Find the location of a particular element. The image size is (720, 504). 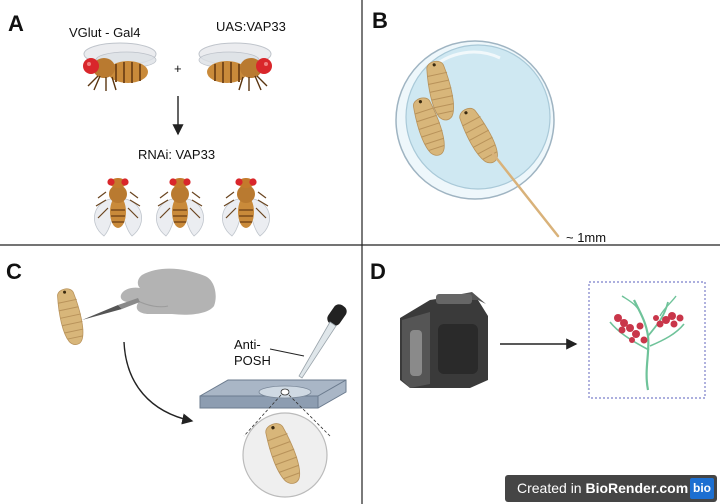

hand-icon is located at coordinates (168, 291).